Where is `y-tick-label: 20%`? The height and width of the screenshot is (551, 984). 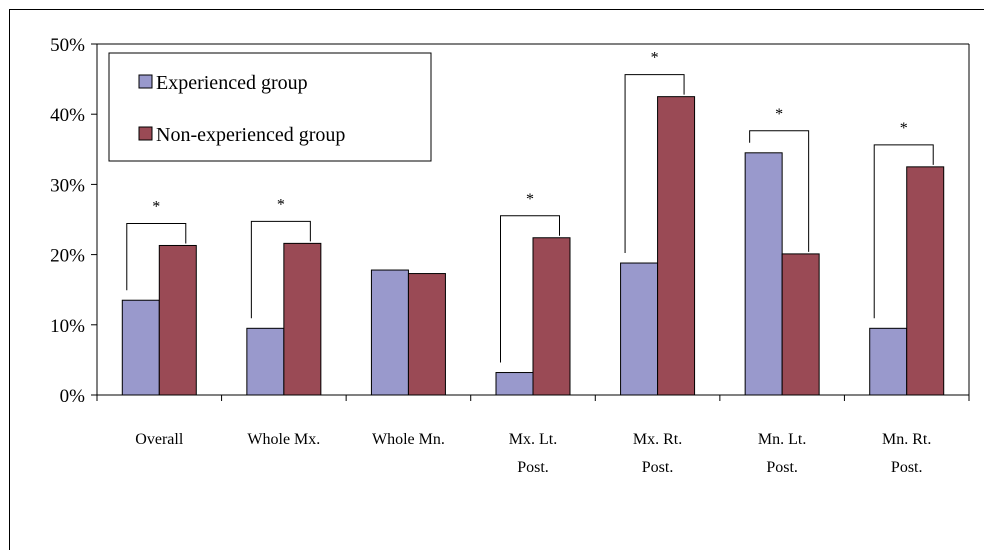
y-tick-label: 20% is located at coordinates (67, 256).